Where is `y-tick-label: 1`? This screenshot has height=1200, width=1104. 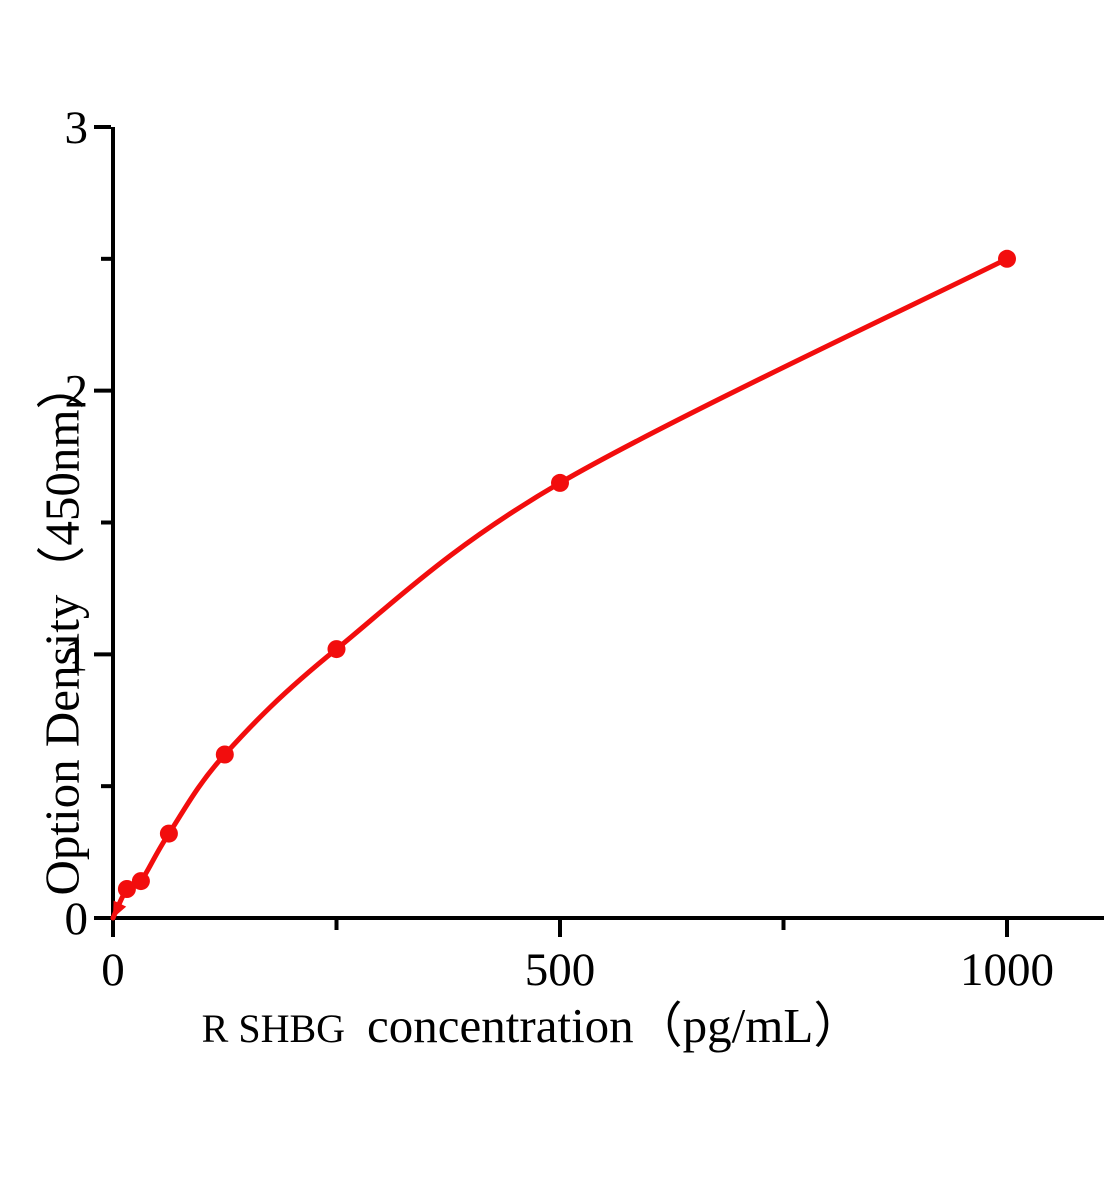 y-tick-label: 1 is located at coordinates (77, 655).